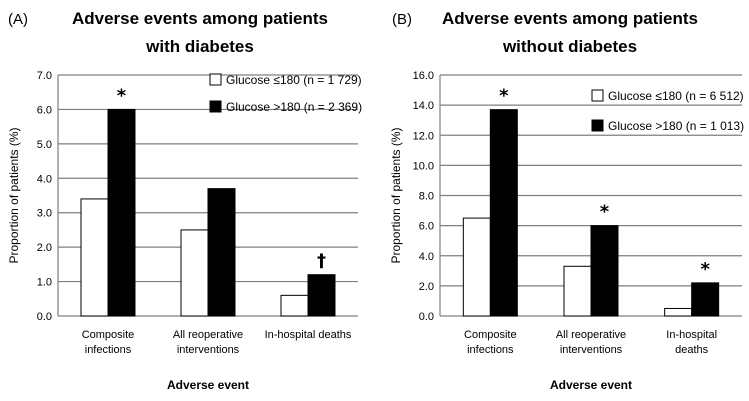 This screenshot has width=749, height=401. What do you see at coordinates (423, 136) in the screenshot?
I see `y-tick-label: 12.0` at bounding box center [423, 136].